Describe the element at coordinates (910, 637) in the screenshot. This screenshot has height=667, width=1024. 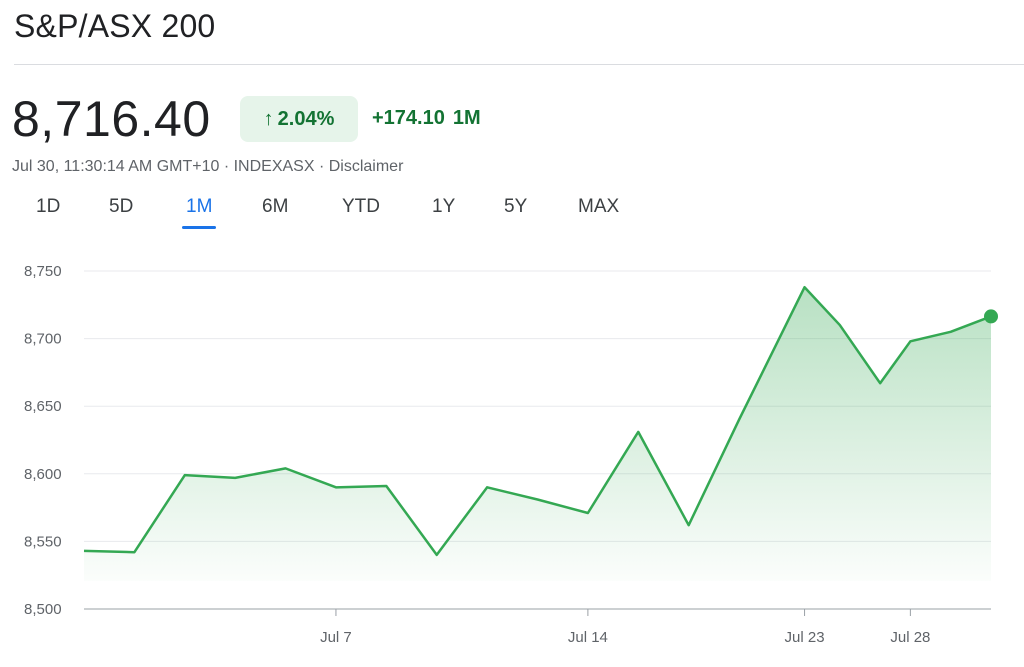
I see `x-tick-label: Jul 28` at that location.